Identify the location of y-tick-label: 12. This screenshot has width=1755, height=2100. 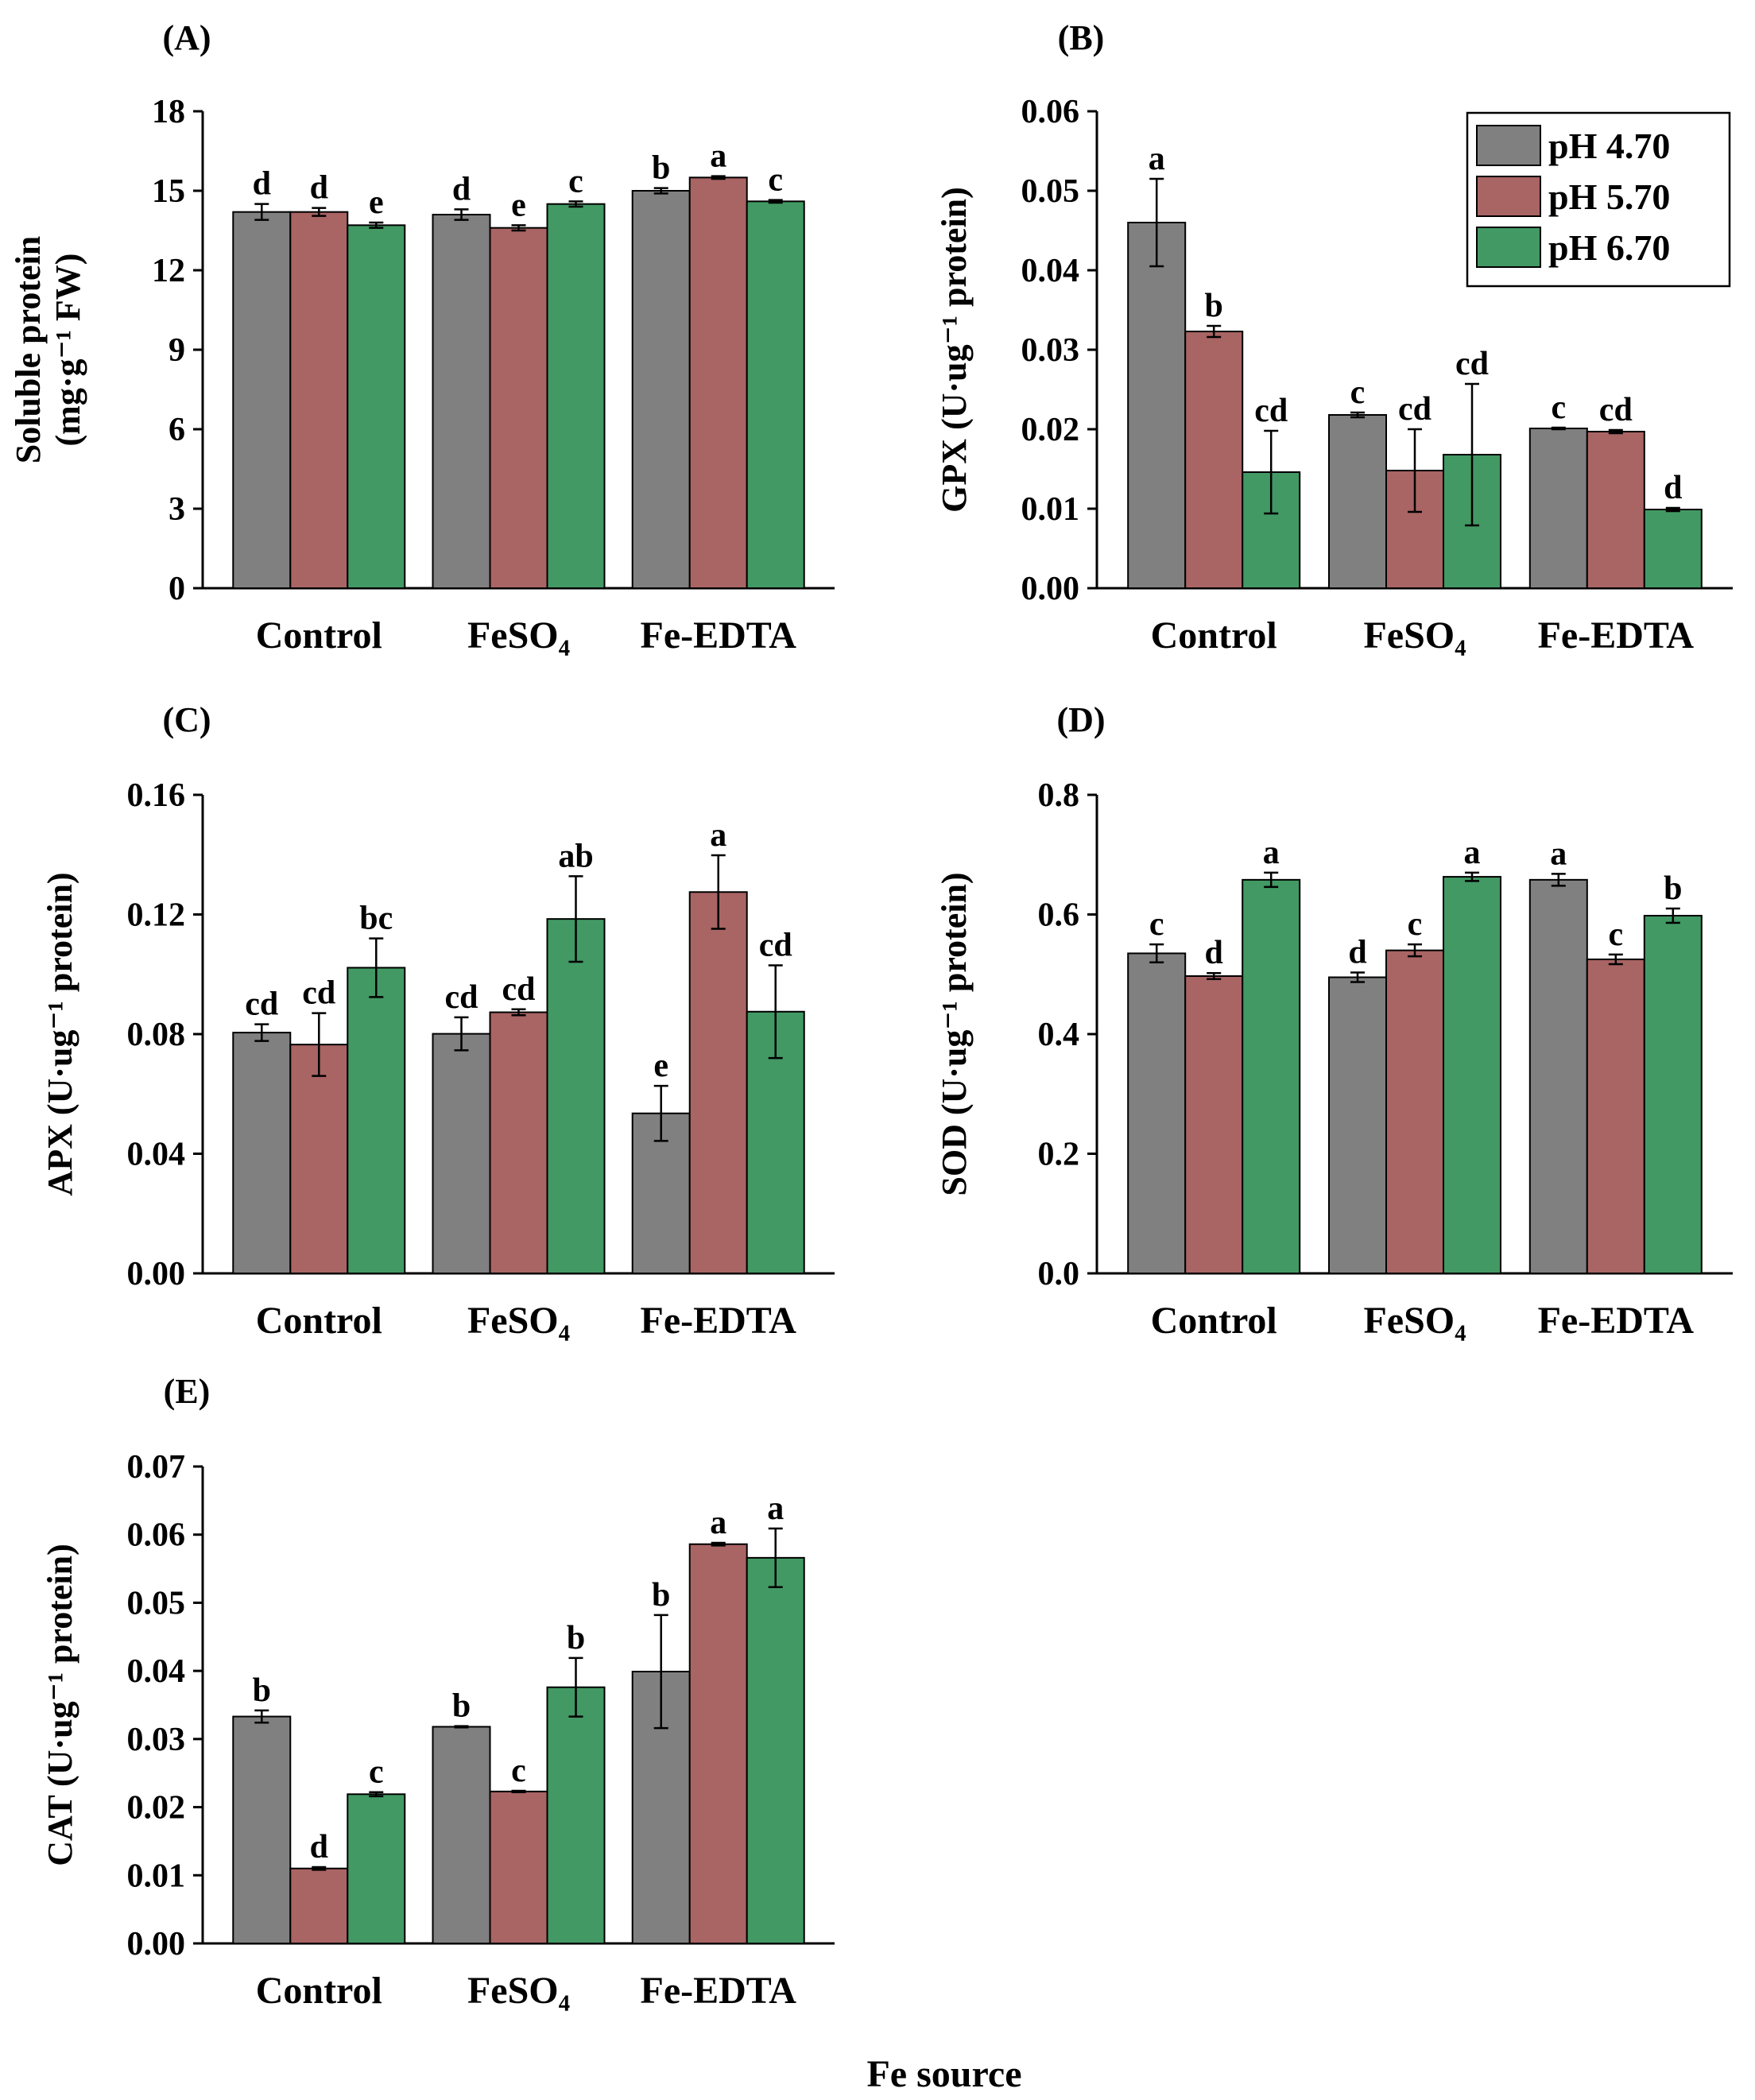
(168, 271).